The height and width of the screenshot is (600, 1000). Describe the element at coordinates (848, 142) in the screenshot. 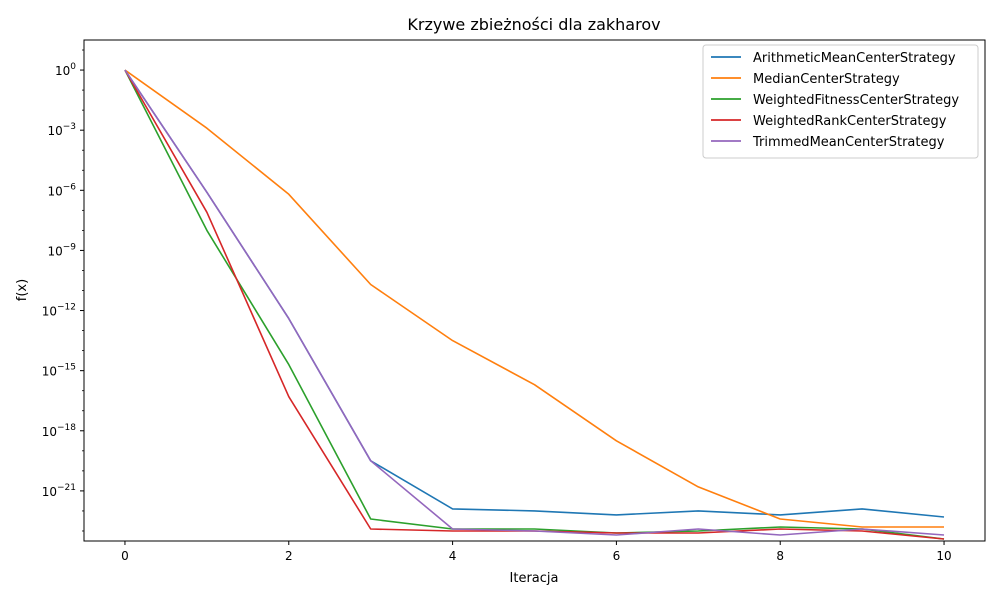

I see `legend-label-4: TrimmedMeanCenterStrategy` at that location.